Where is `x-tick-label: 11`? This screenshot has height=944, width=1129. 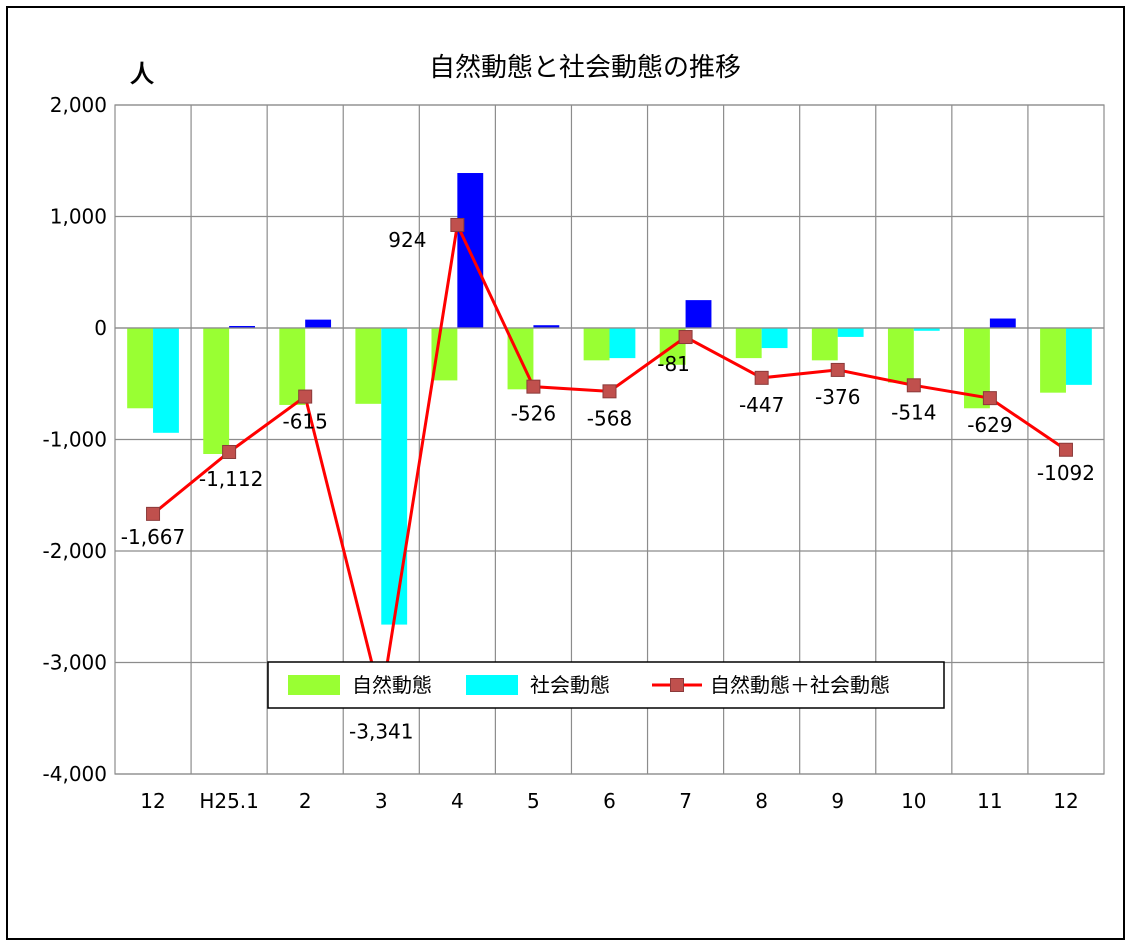
x-tick-label: 11 is located at coordinates (989, 801).